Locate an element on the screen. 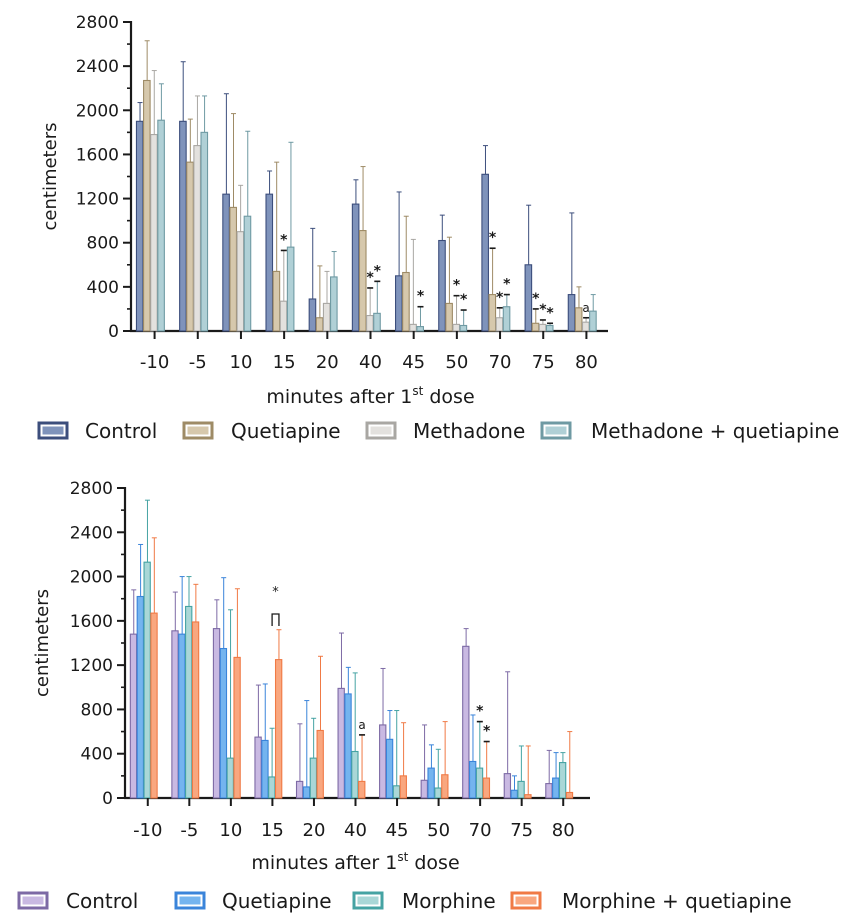  x-tick-label: 50 is located at coordinates (456, 362).